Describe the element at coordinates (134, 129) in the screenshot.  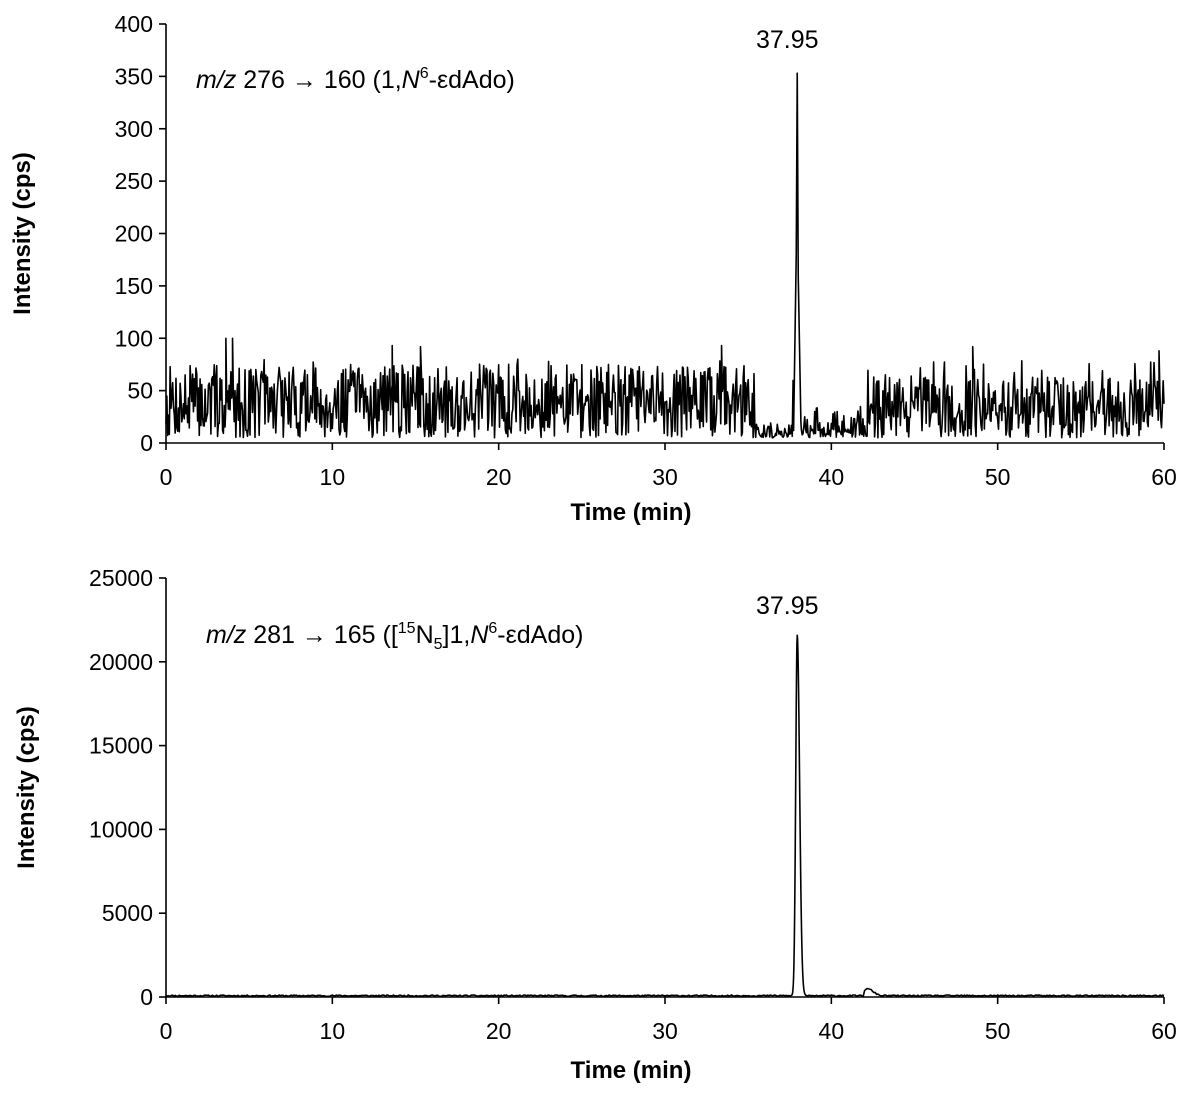
I see `y-tick-label: 300` at that location.